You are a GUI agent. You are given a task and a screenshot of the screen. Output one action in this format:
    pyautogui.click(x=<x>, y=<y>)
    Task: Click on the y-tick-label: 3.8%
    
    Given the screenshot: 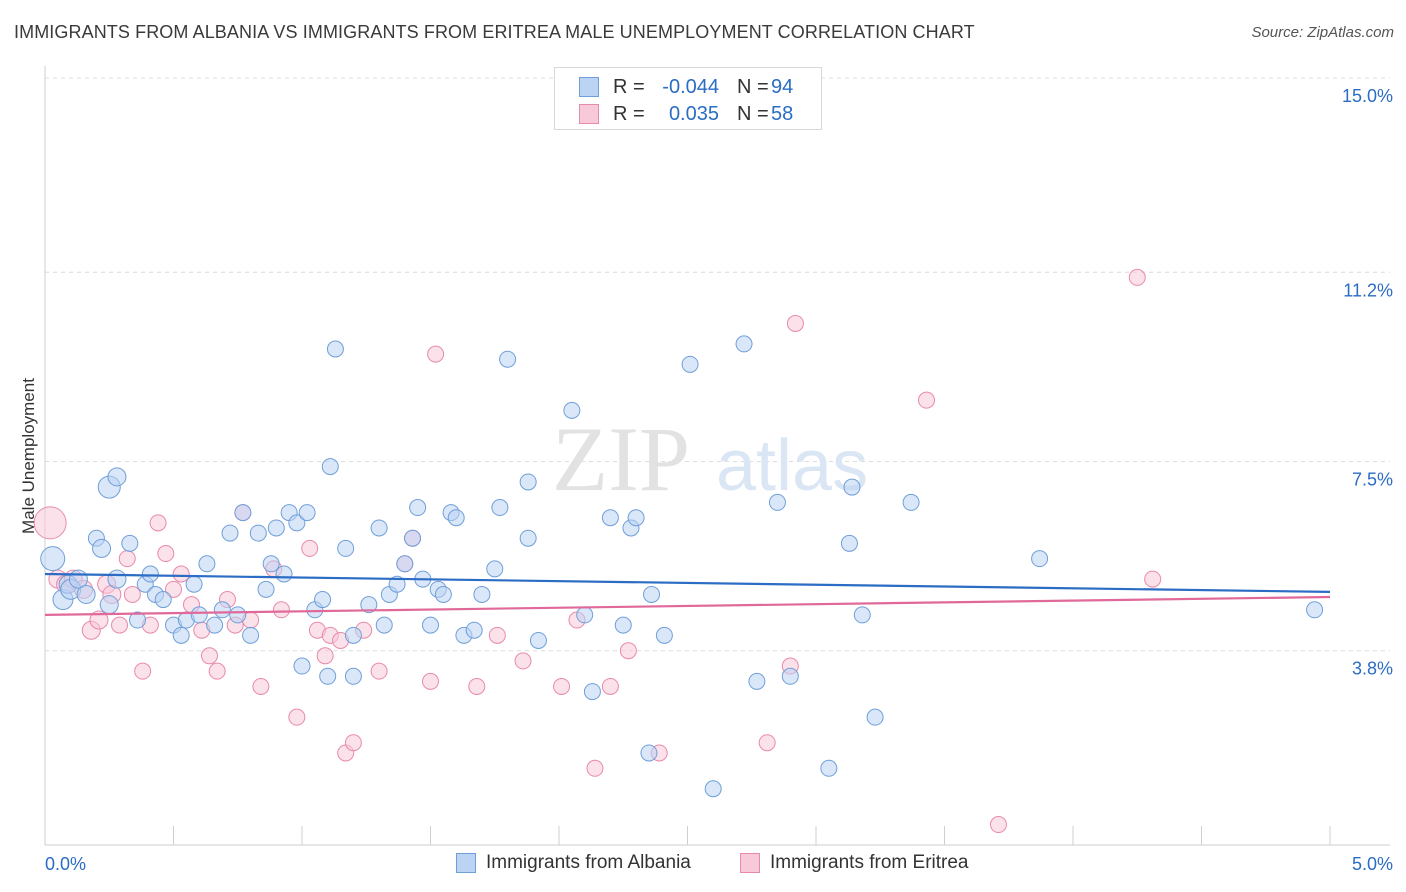 What is the action you would take?
    pyautogui.click(x=1372, y=669)
    